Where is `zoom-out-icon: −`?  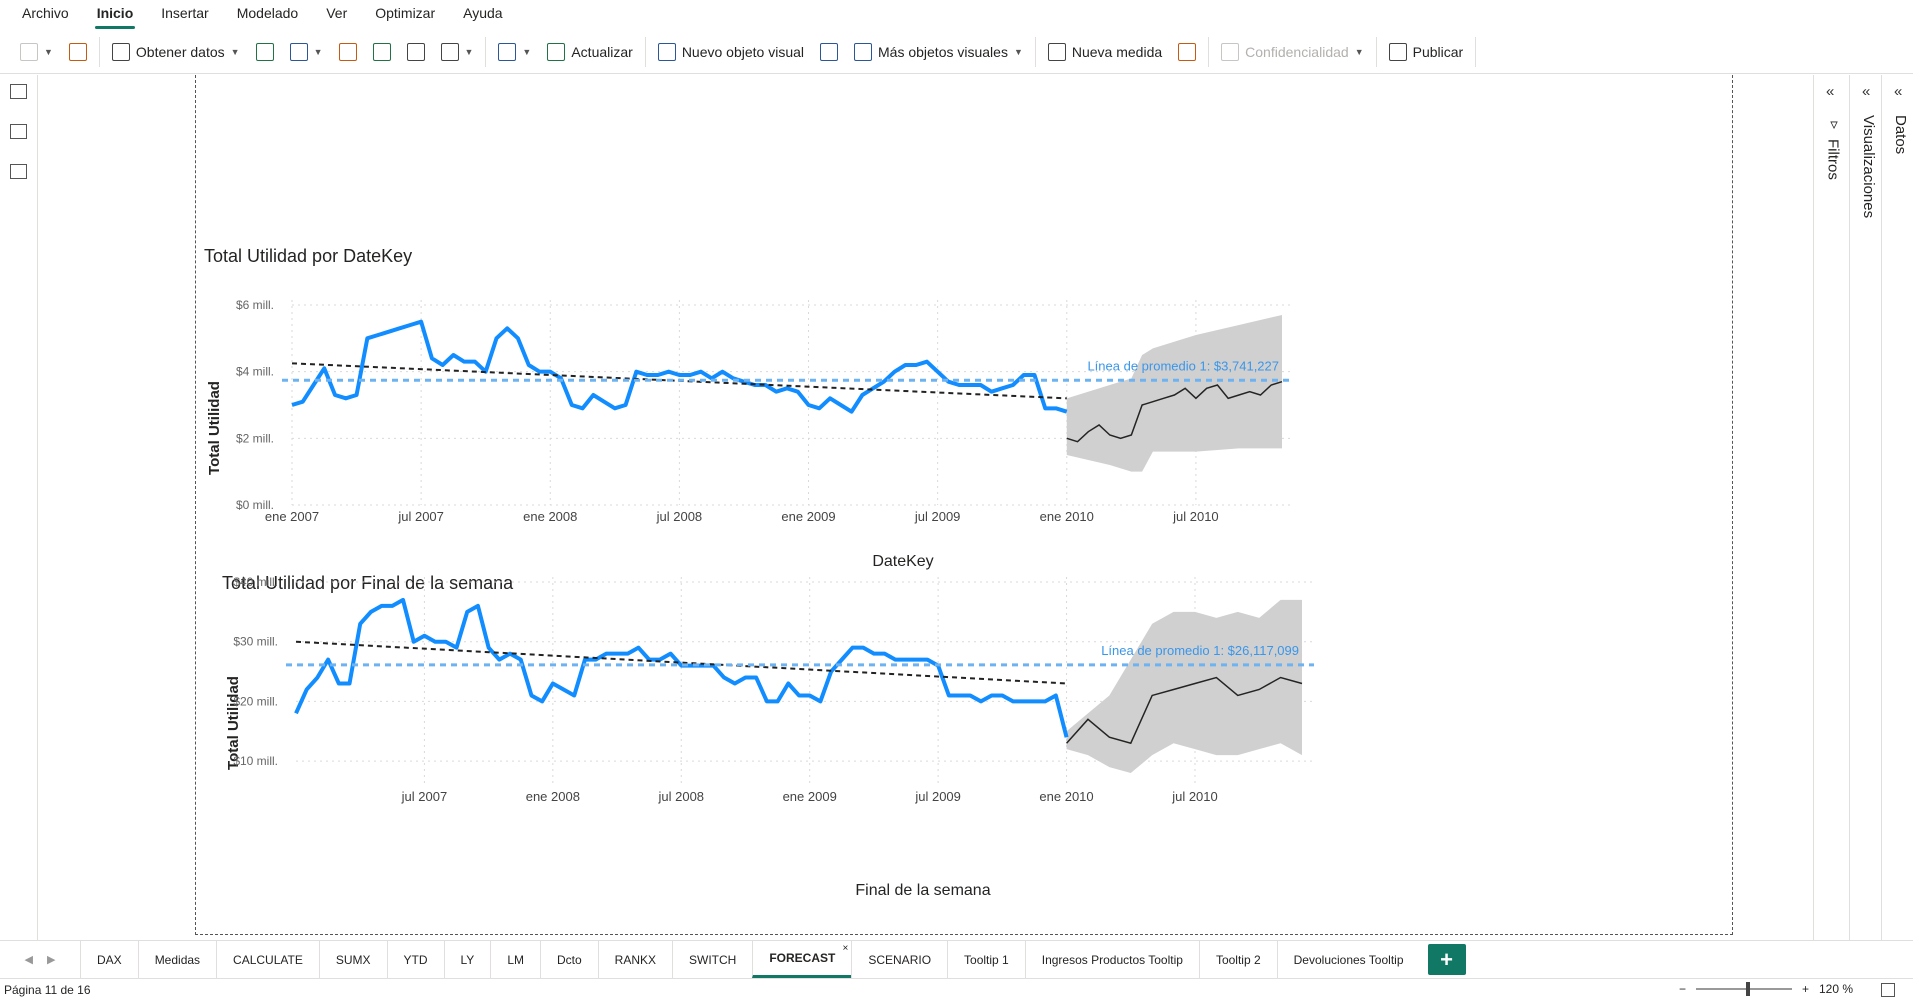
zoom-out-icon: − is located at coordinates (1682, 989).